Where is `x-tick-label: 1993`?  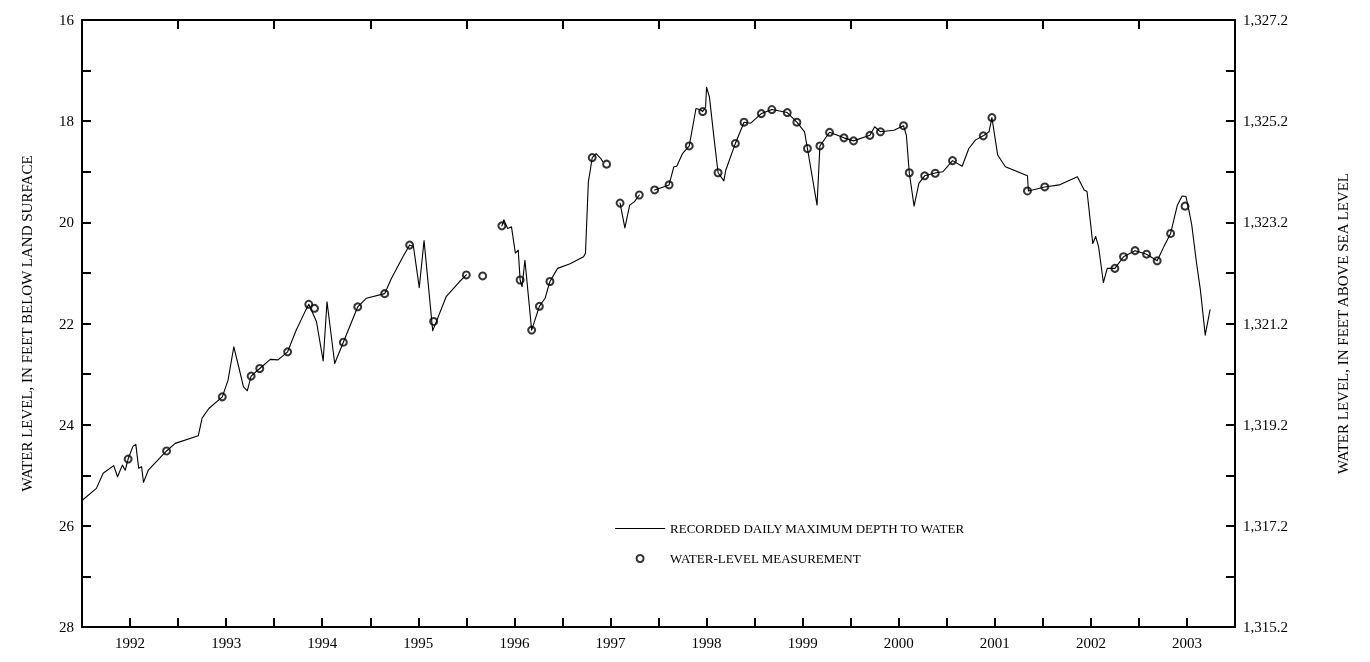
x-tick-label: 1993 is located at coordinates (226, 642).